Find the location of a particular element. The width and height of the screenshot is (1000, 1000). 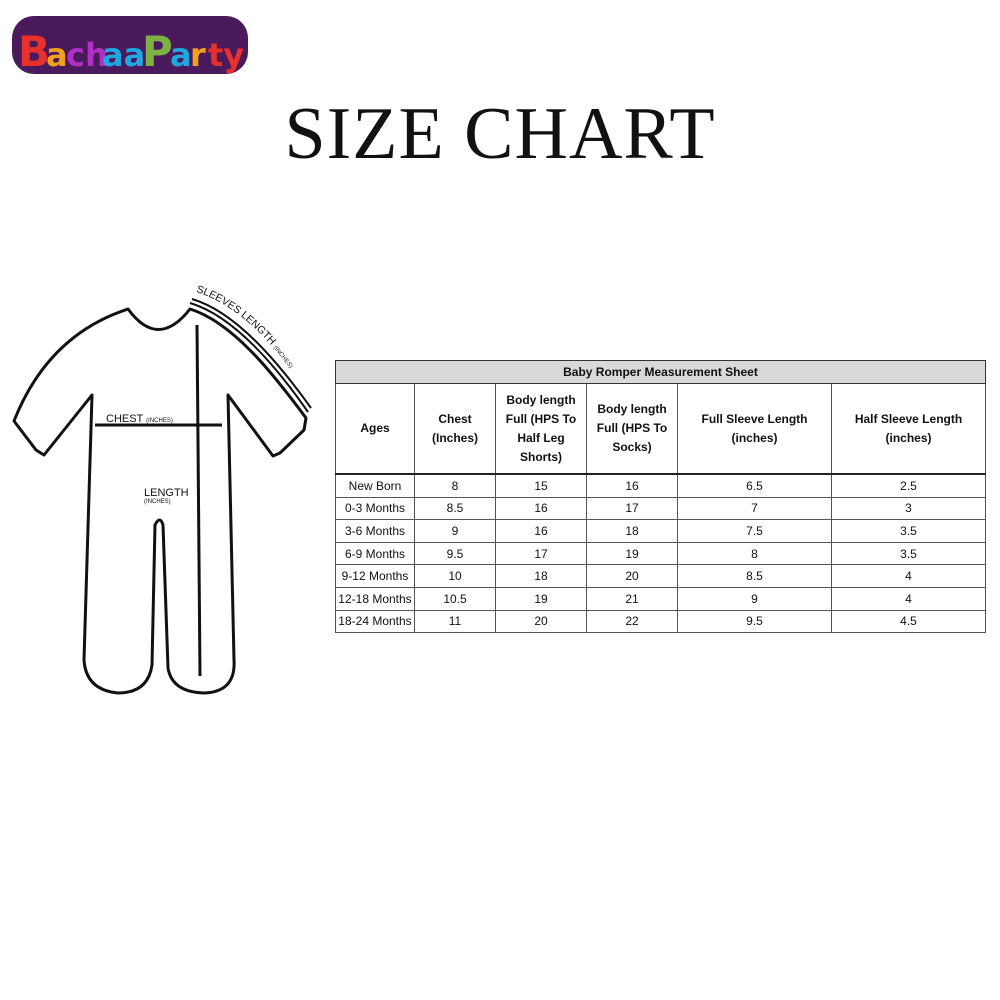

chest-label: CHEST (INCHES) is located at coordinates (139, 419).